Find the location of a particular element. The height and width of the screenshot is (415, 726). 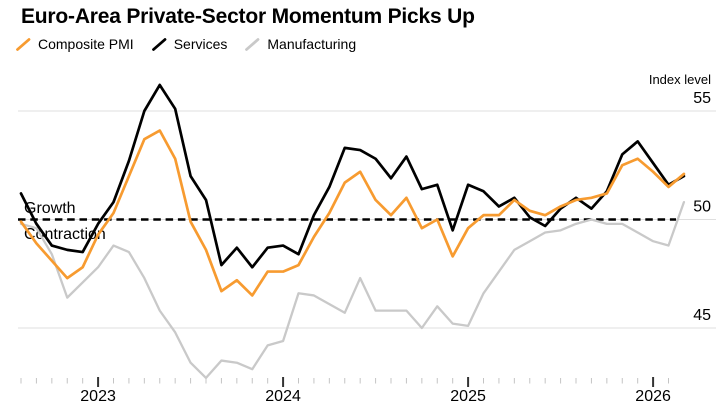

legend-item-manufacturing: Manufacturing is located at coordinates (300, 44).